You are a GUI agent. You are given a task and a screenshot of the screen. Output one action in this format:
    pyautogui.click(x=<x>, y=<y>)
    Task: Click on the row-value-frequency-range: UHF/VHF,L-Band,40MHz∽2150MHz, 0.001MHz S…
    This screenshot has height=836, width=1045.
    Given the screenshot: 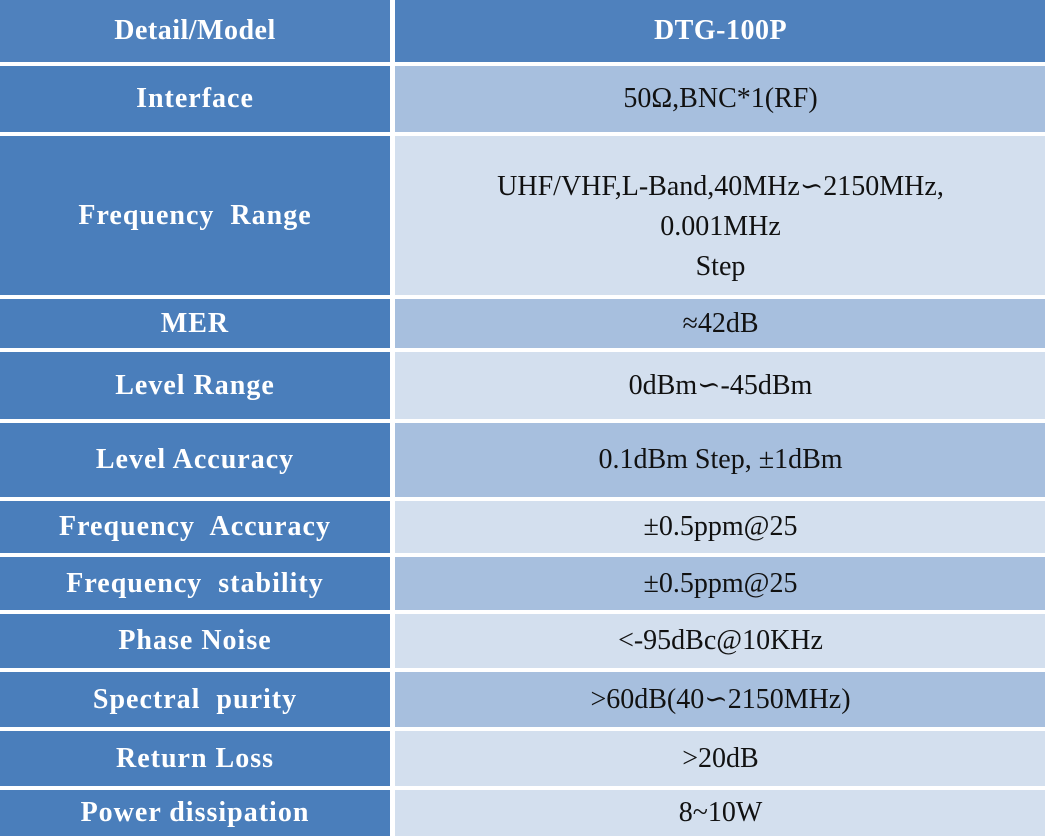 What is the action you would take?
    pyautogui.click(x=720, y=215)
    